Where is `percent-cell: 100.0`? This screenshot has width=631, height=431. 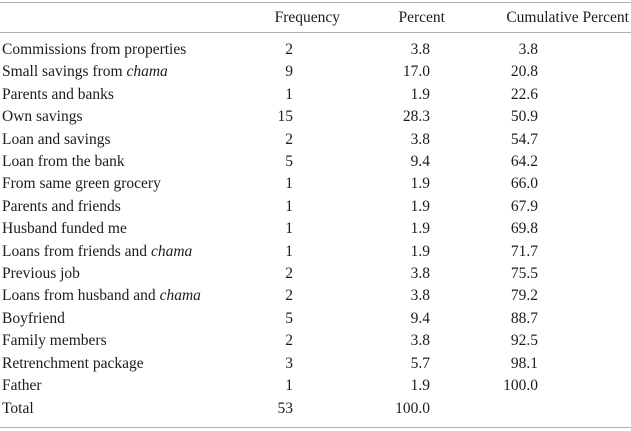
percent-cell: 100.0 is located at coordinates (412, 408).